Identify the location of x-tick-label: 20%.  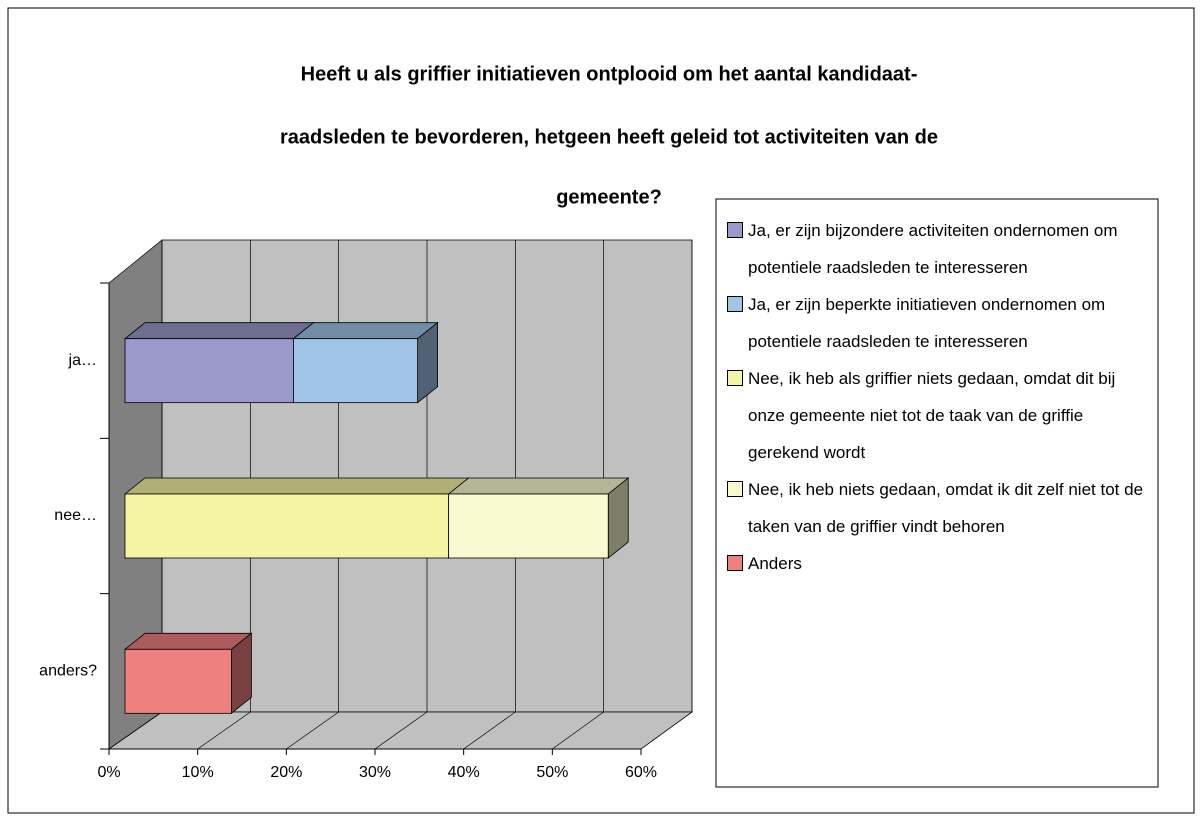
(286, 772).